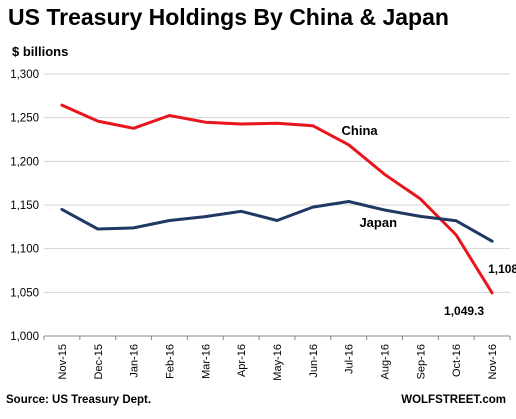 This screenshot has width=516, height=419. I want to click on x-tick-label: Dec-15, so click(99, 361).